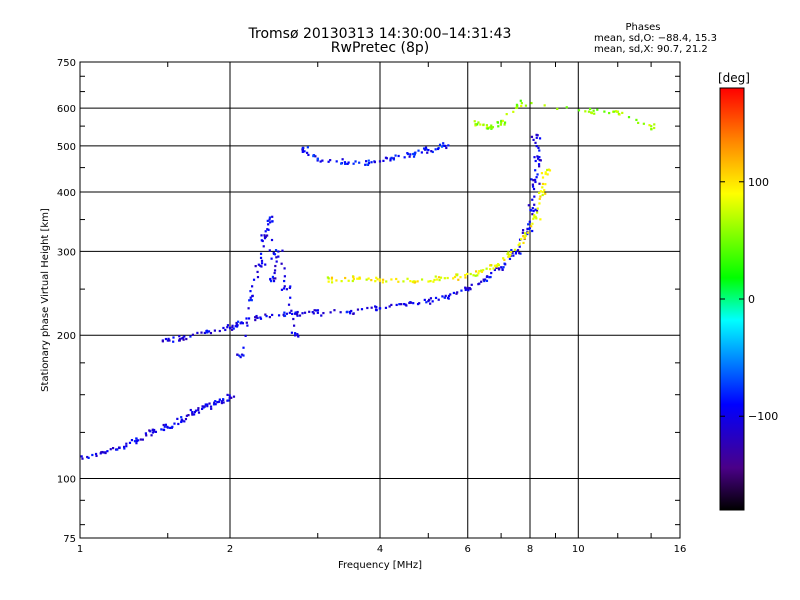 This screenshot has height=600, width=800. I want to click on y-tick-label: 75, so click(69, 539).